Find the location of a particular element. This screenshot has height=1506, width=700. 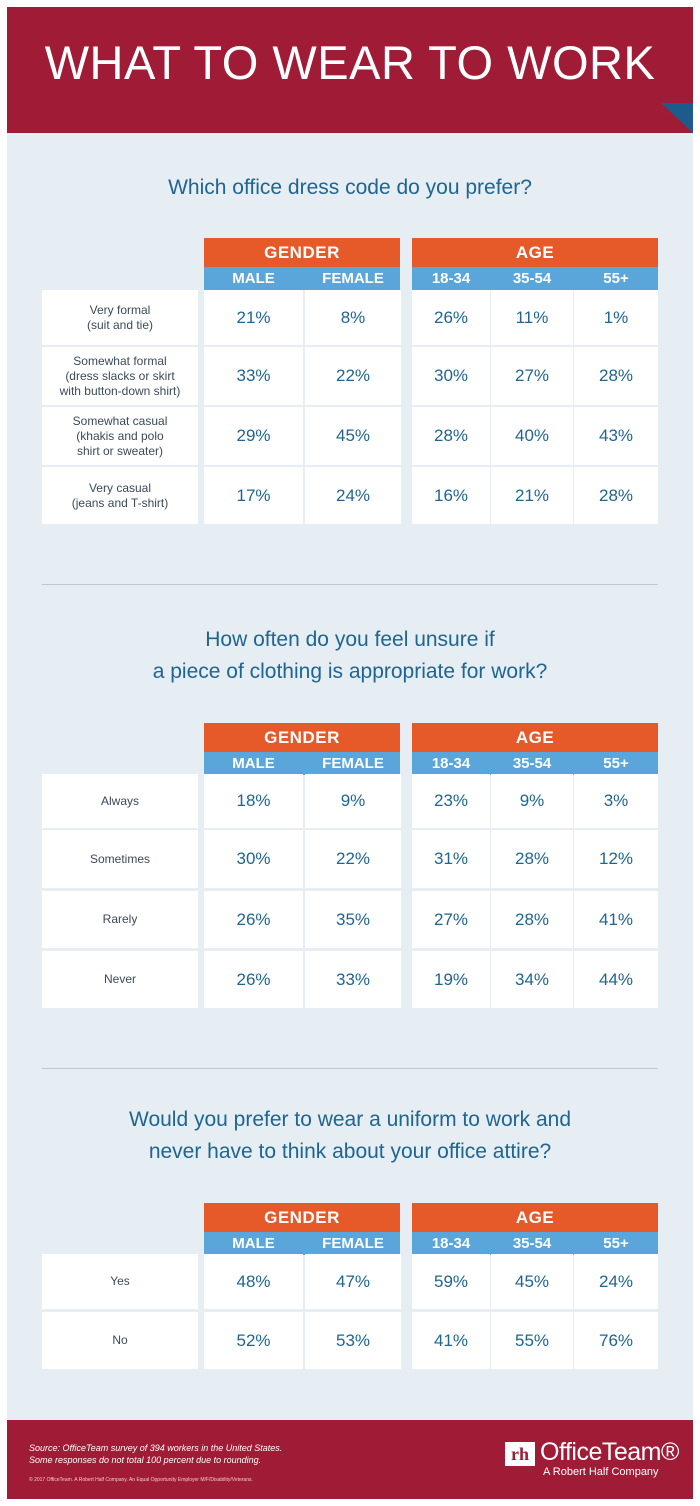

row-label-line: Sometimes is located at coordinates (120, 858).